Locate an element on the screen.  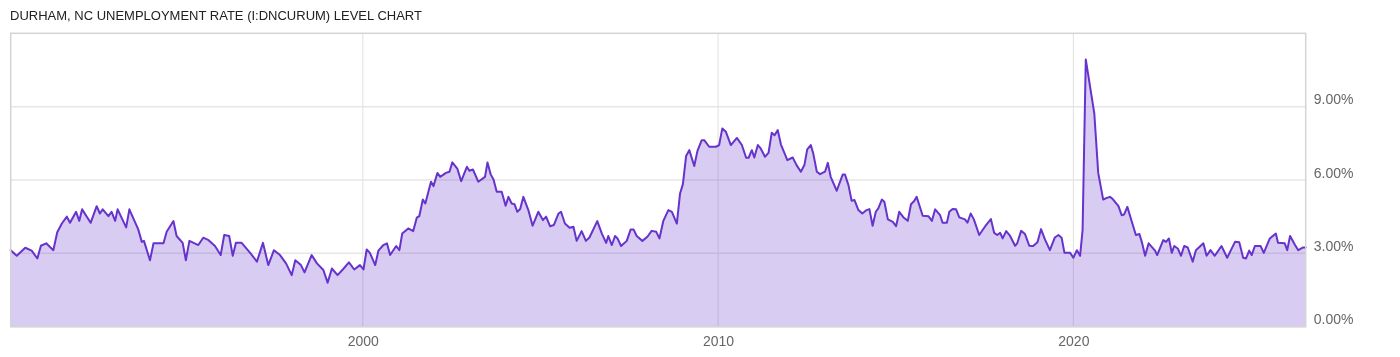
x-tick-label: 2010 is located at coordinates (718, 340).